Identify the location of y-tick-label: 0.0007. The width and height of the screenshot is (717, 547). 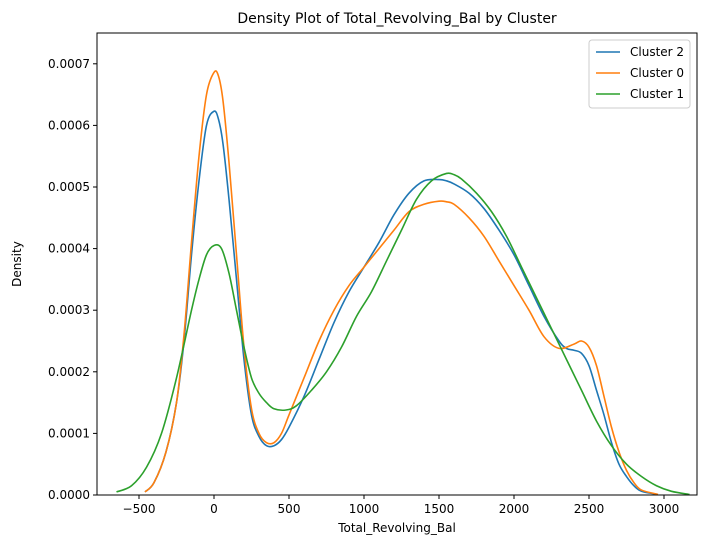
(69, 64).